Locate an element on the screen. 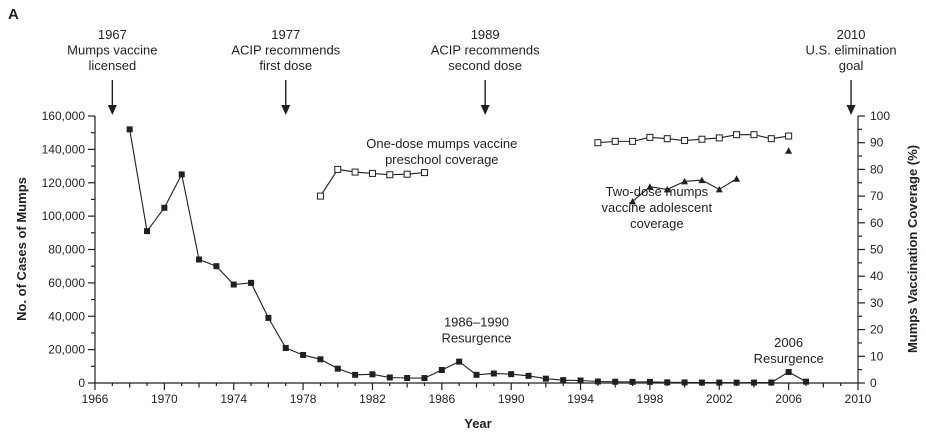 The width and height of the screenshot is (926, 437). y-tick-label: 80,000 is located at coordinates (66, 250).